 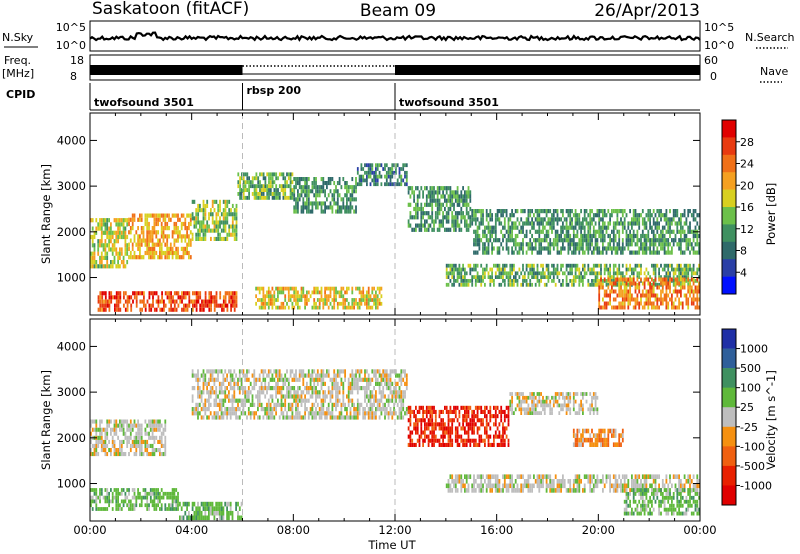 I want to click on power-colorbar-tick-label-0: 4, so click(x=743, y=272).